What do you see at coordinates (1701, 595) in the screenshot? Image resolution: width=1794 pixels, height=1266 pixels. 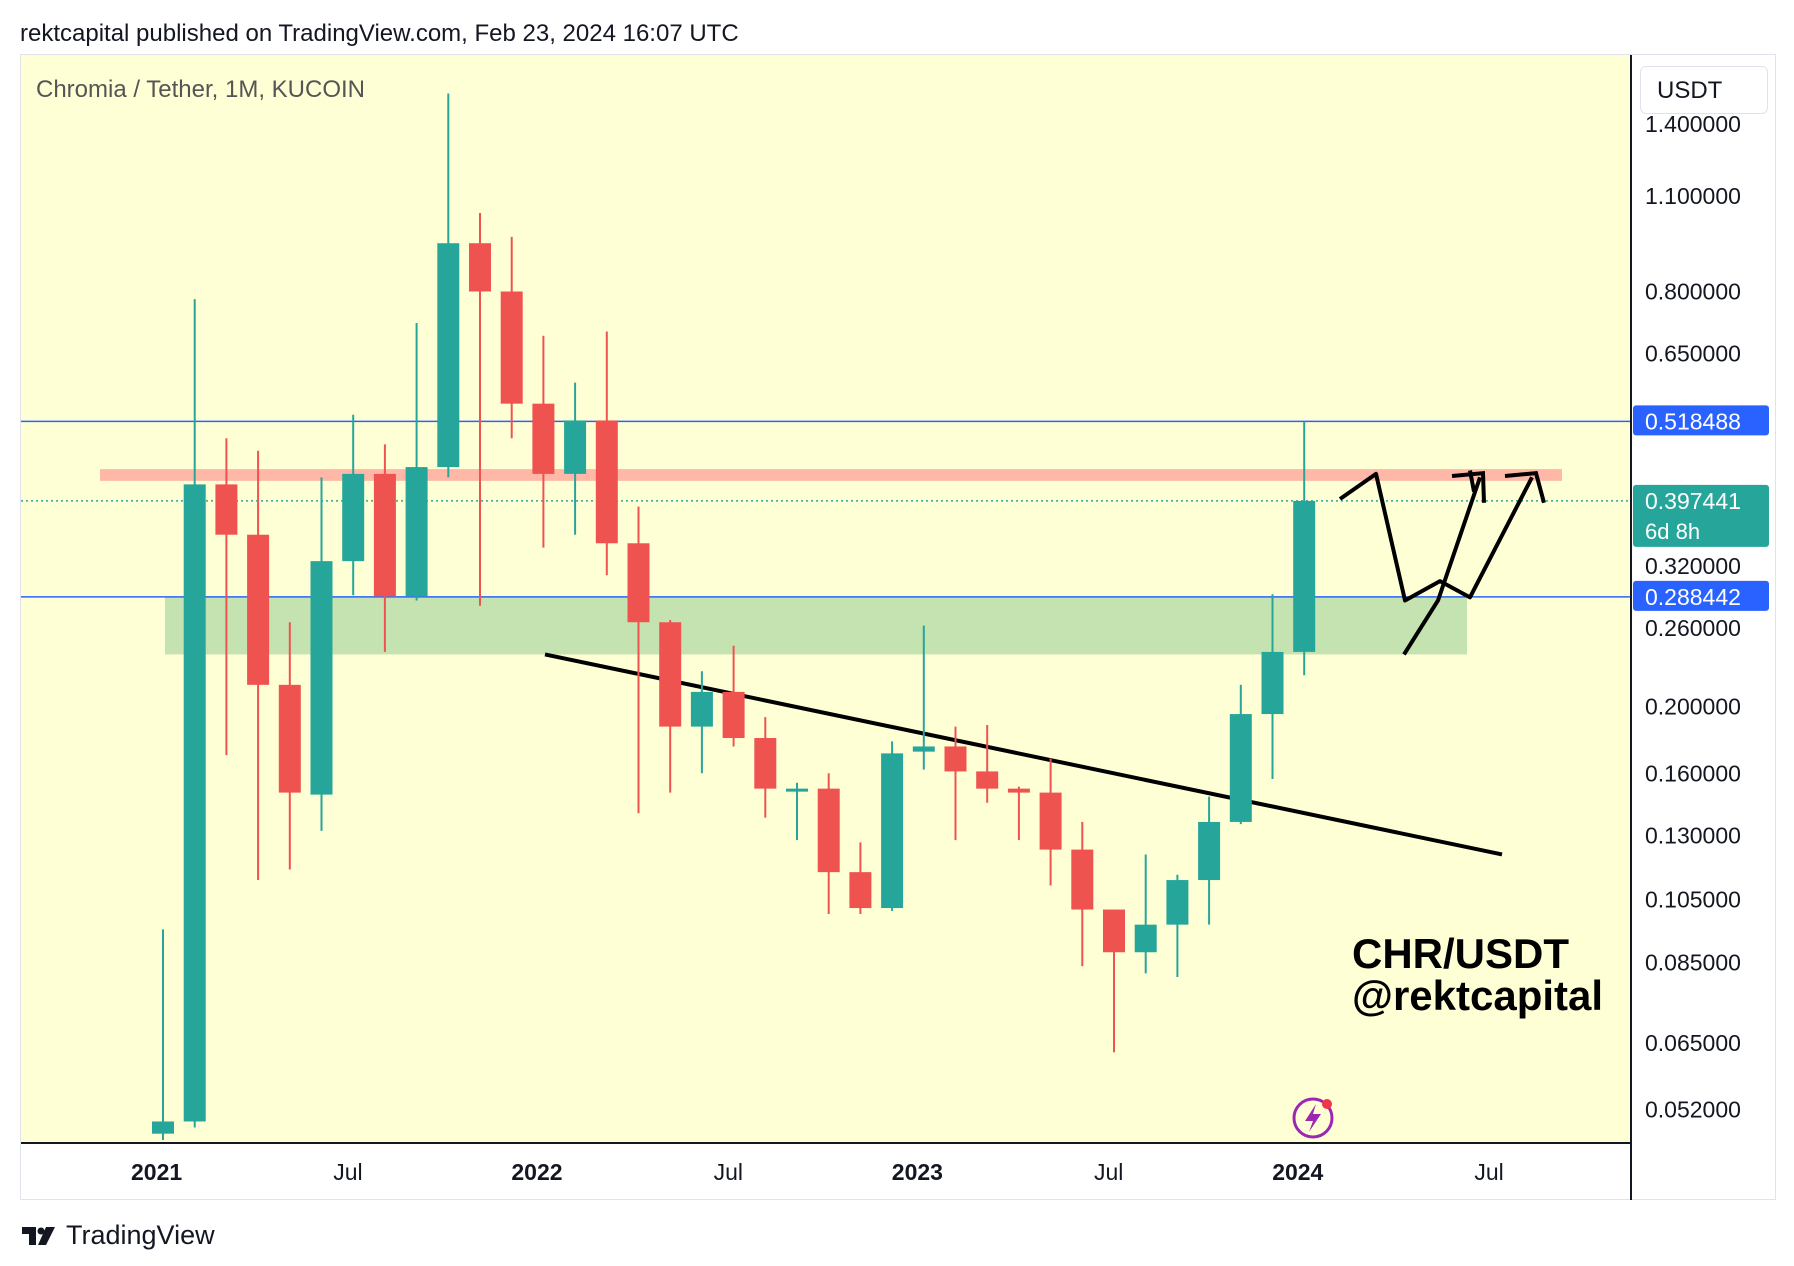 I see `lower-line-price-label-bg` at bounding box center [1701, 595].